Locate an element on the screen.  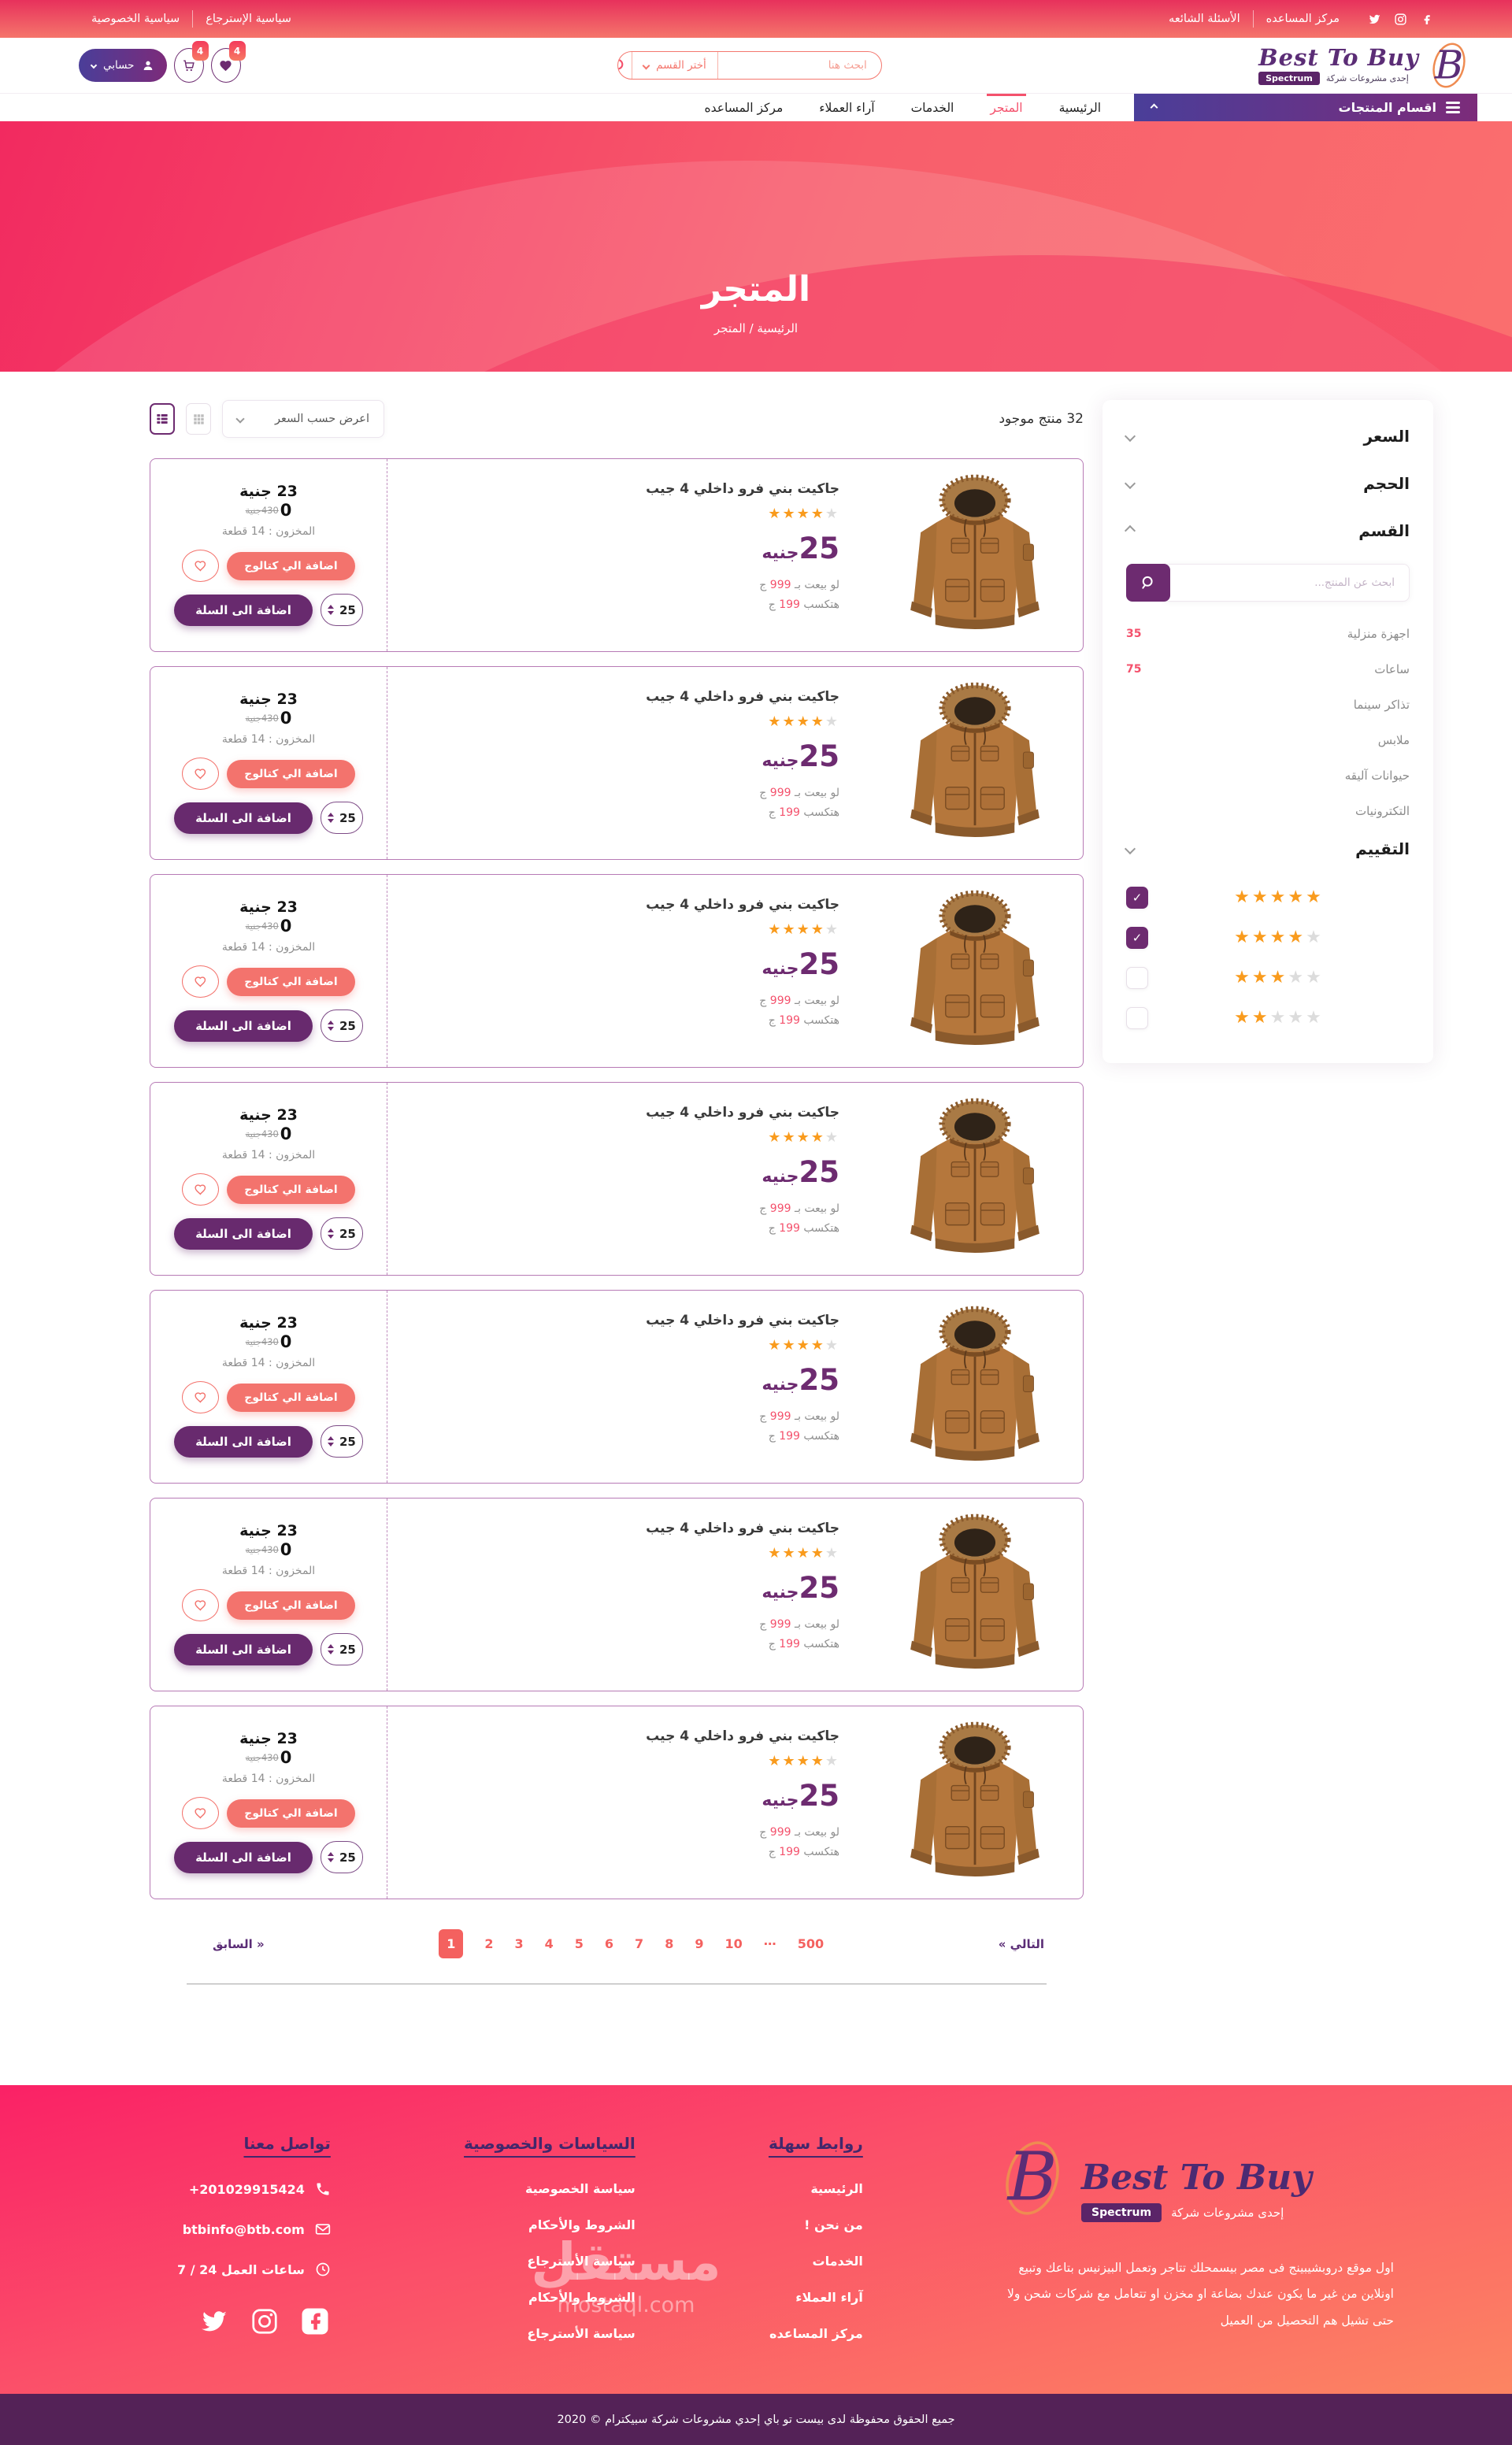
filter-category-header: القسم is located at coordinates (1267, 531).